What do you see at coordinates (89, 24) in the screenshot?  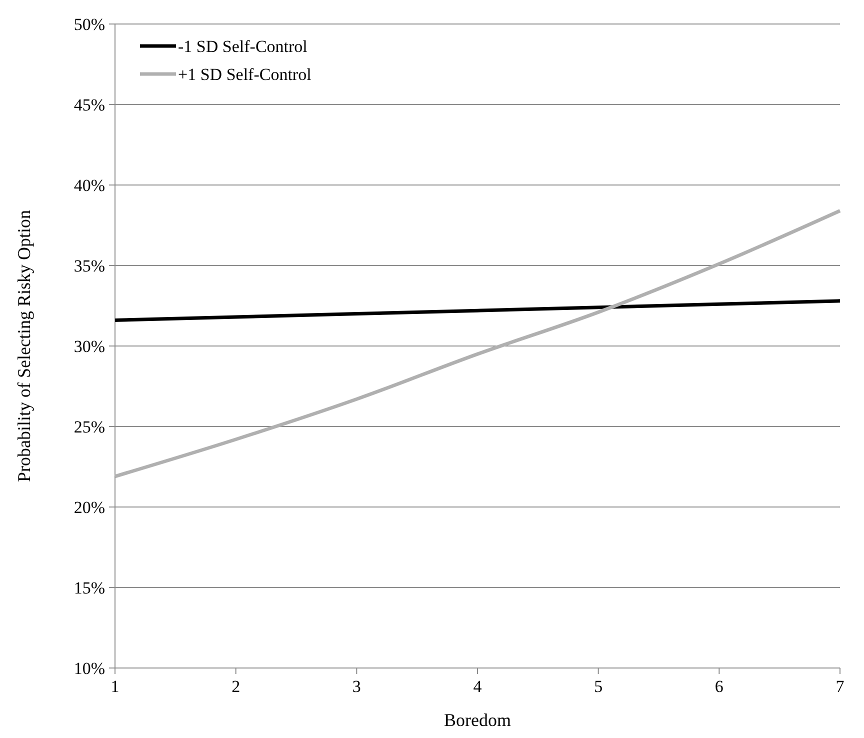 I see `y-tick-label: 50%` at bounding box center [89, 24].